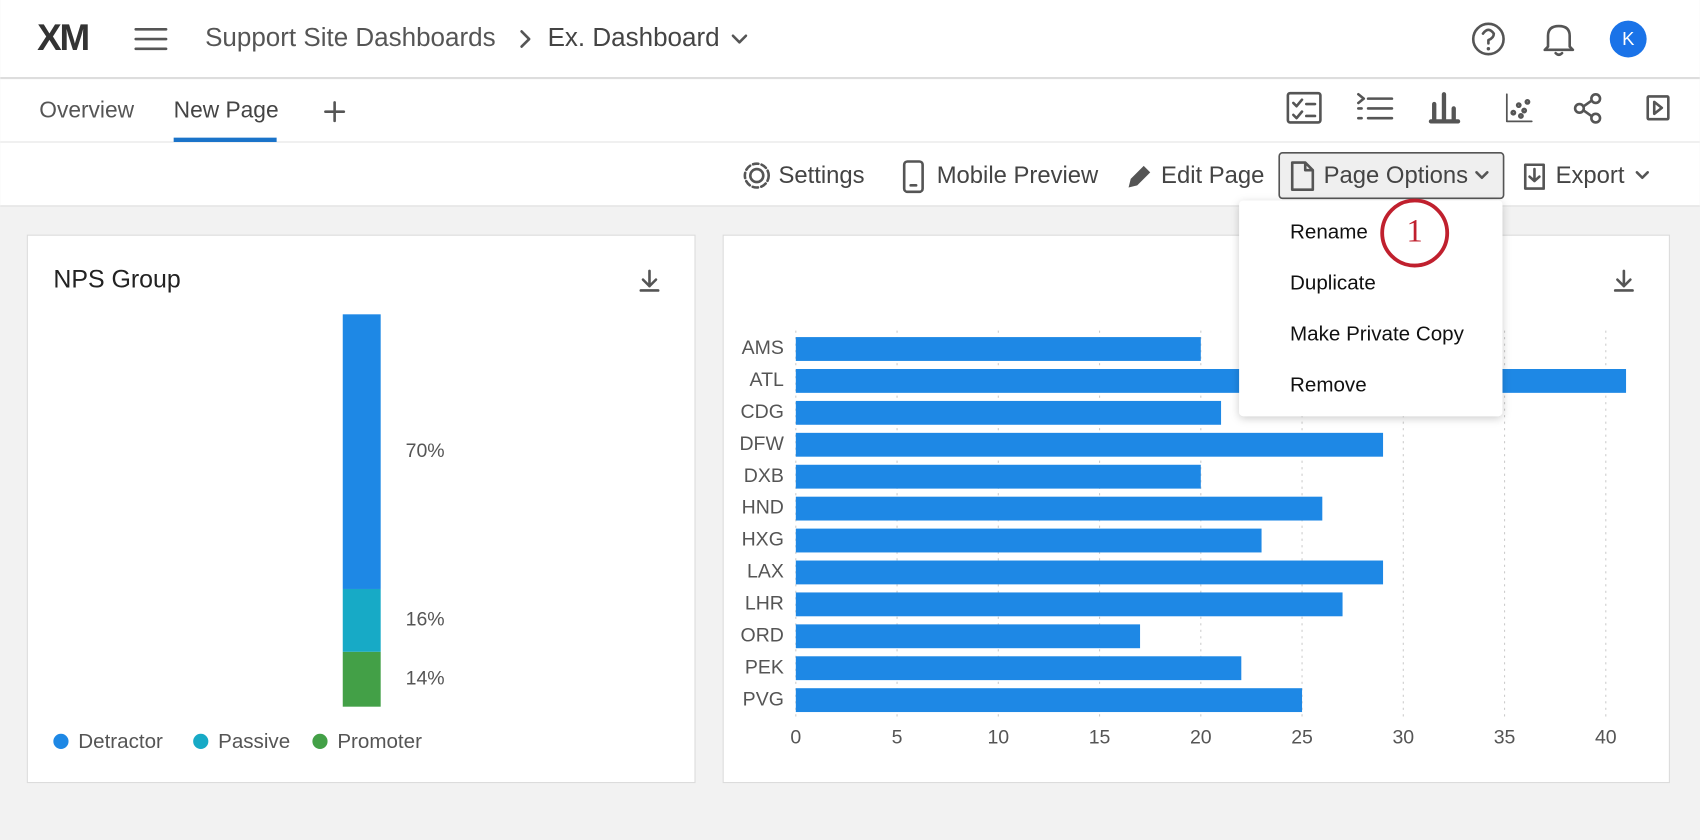  Describe the element at coordinates (1478, 107) in the screenshot. I see `widget-icons` at that location.